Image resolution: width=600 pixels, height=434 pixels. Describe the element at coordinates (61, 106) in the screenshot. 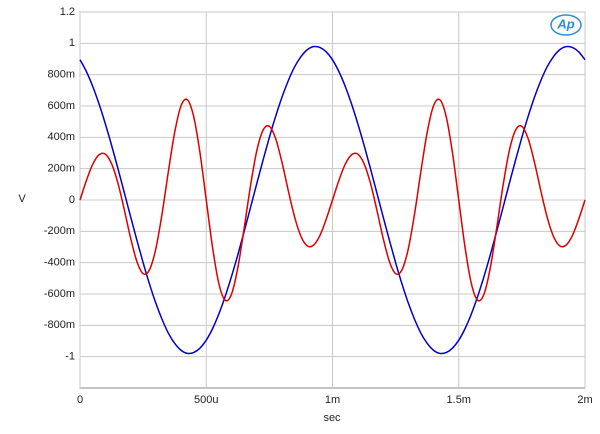

I see `y-tick-label: 600m` at that location.